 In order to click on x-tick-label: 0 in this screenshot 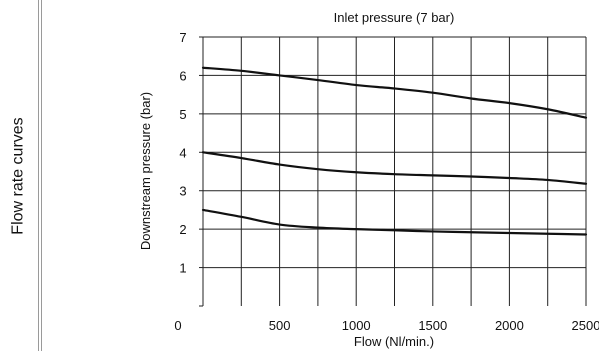, I will do `click(177, 325)`.